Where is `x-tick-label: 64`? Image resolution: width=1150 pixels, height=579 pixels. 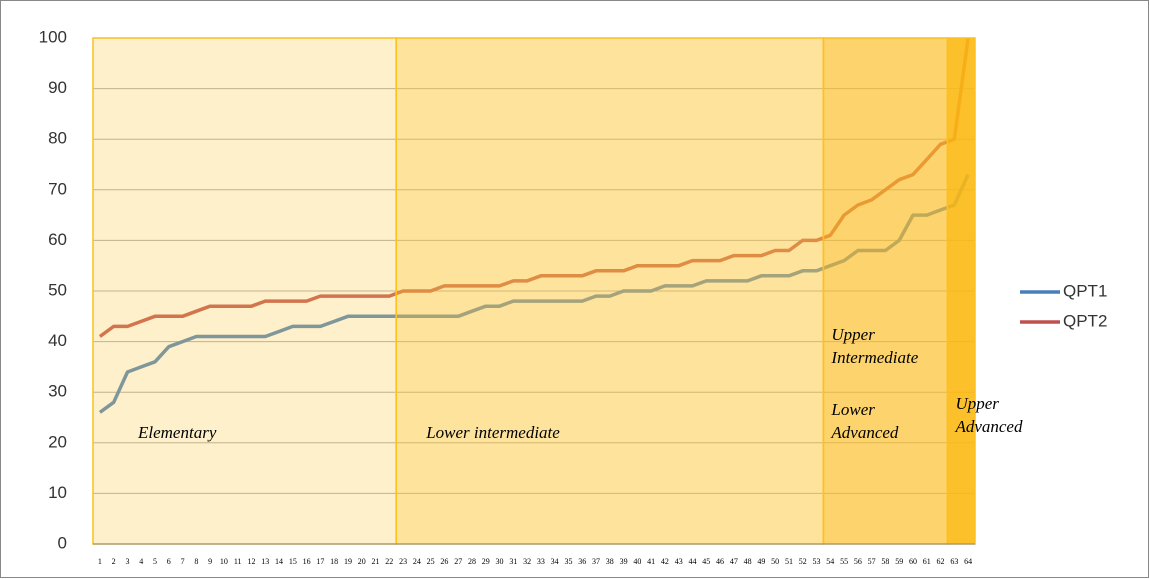
x-tick-label: 64 is located at coordinates (968, 561).